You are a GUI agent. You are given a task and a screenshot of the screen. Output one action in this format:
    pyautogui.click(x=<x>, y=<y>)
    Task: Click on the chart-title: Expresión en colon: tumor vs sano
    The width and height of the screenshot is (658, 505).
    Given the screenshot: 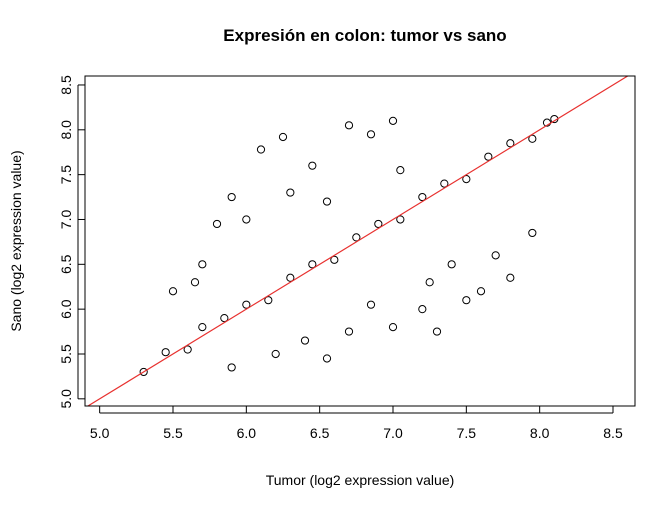 What is the action you would take?
    pyautogui.click(x=364, y=35)
    